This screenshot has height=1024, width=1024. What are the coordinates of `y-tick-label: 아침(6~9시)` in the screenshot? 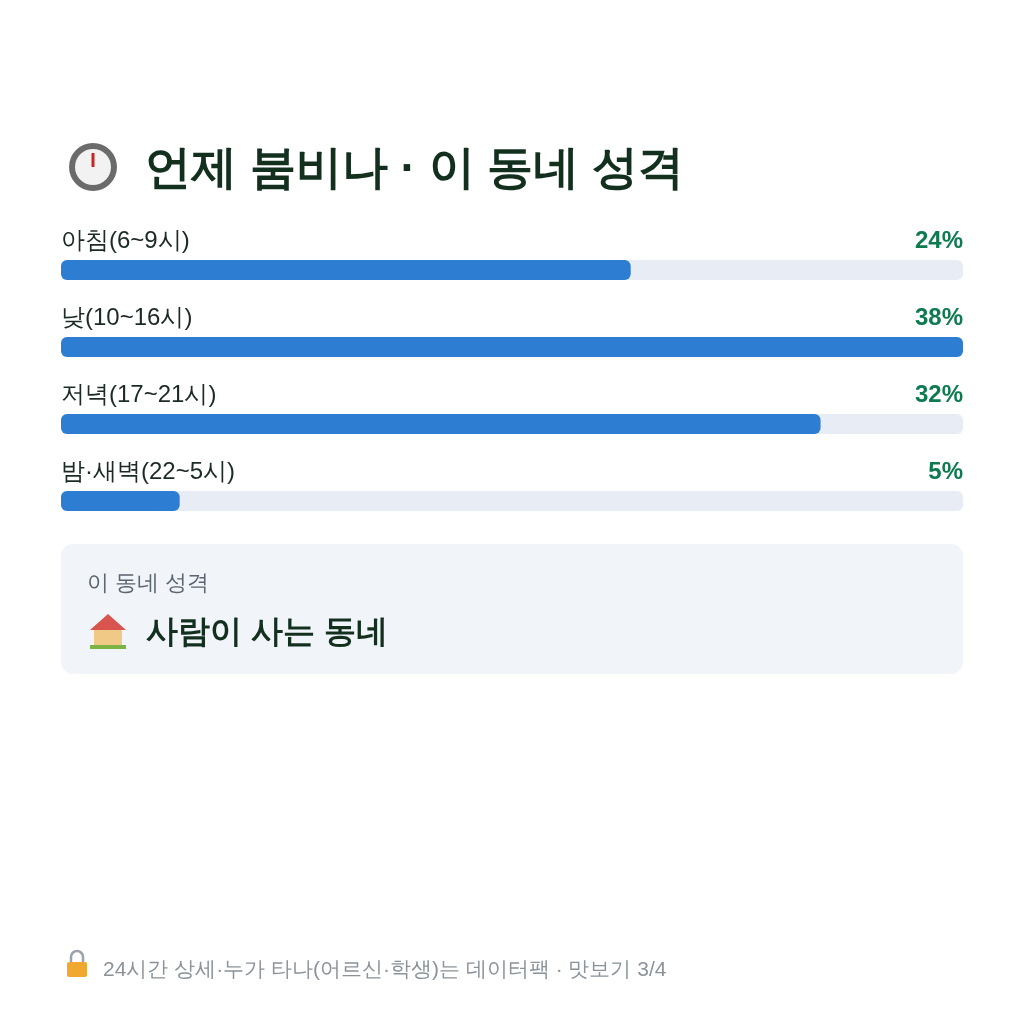 It's located at (125, 239).